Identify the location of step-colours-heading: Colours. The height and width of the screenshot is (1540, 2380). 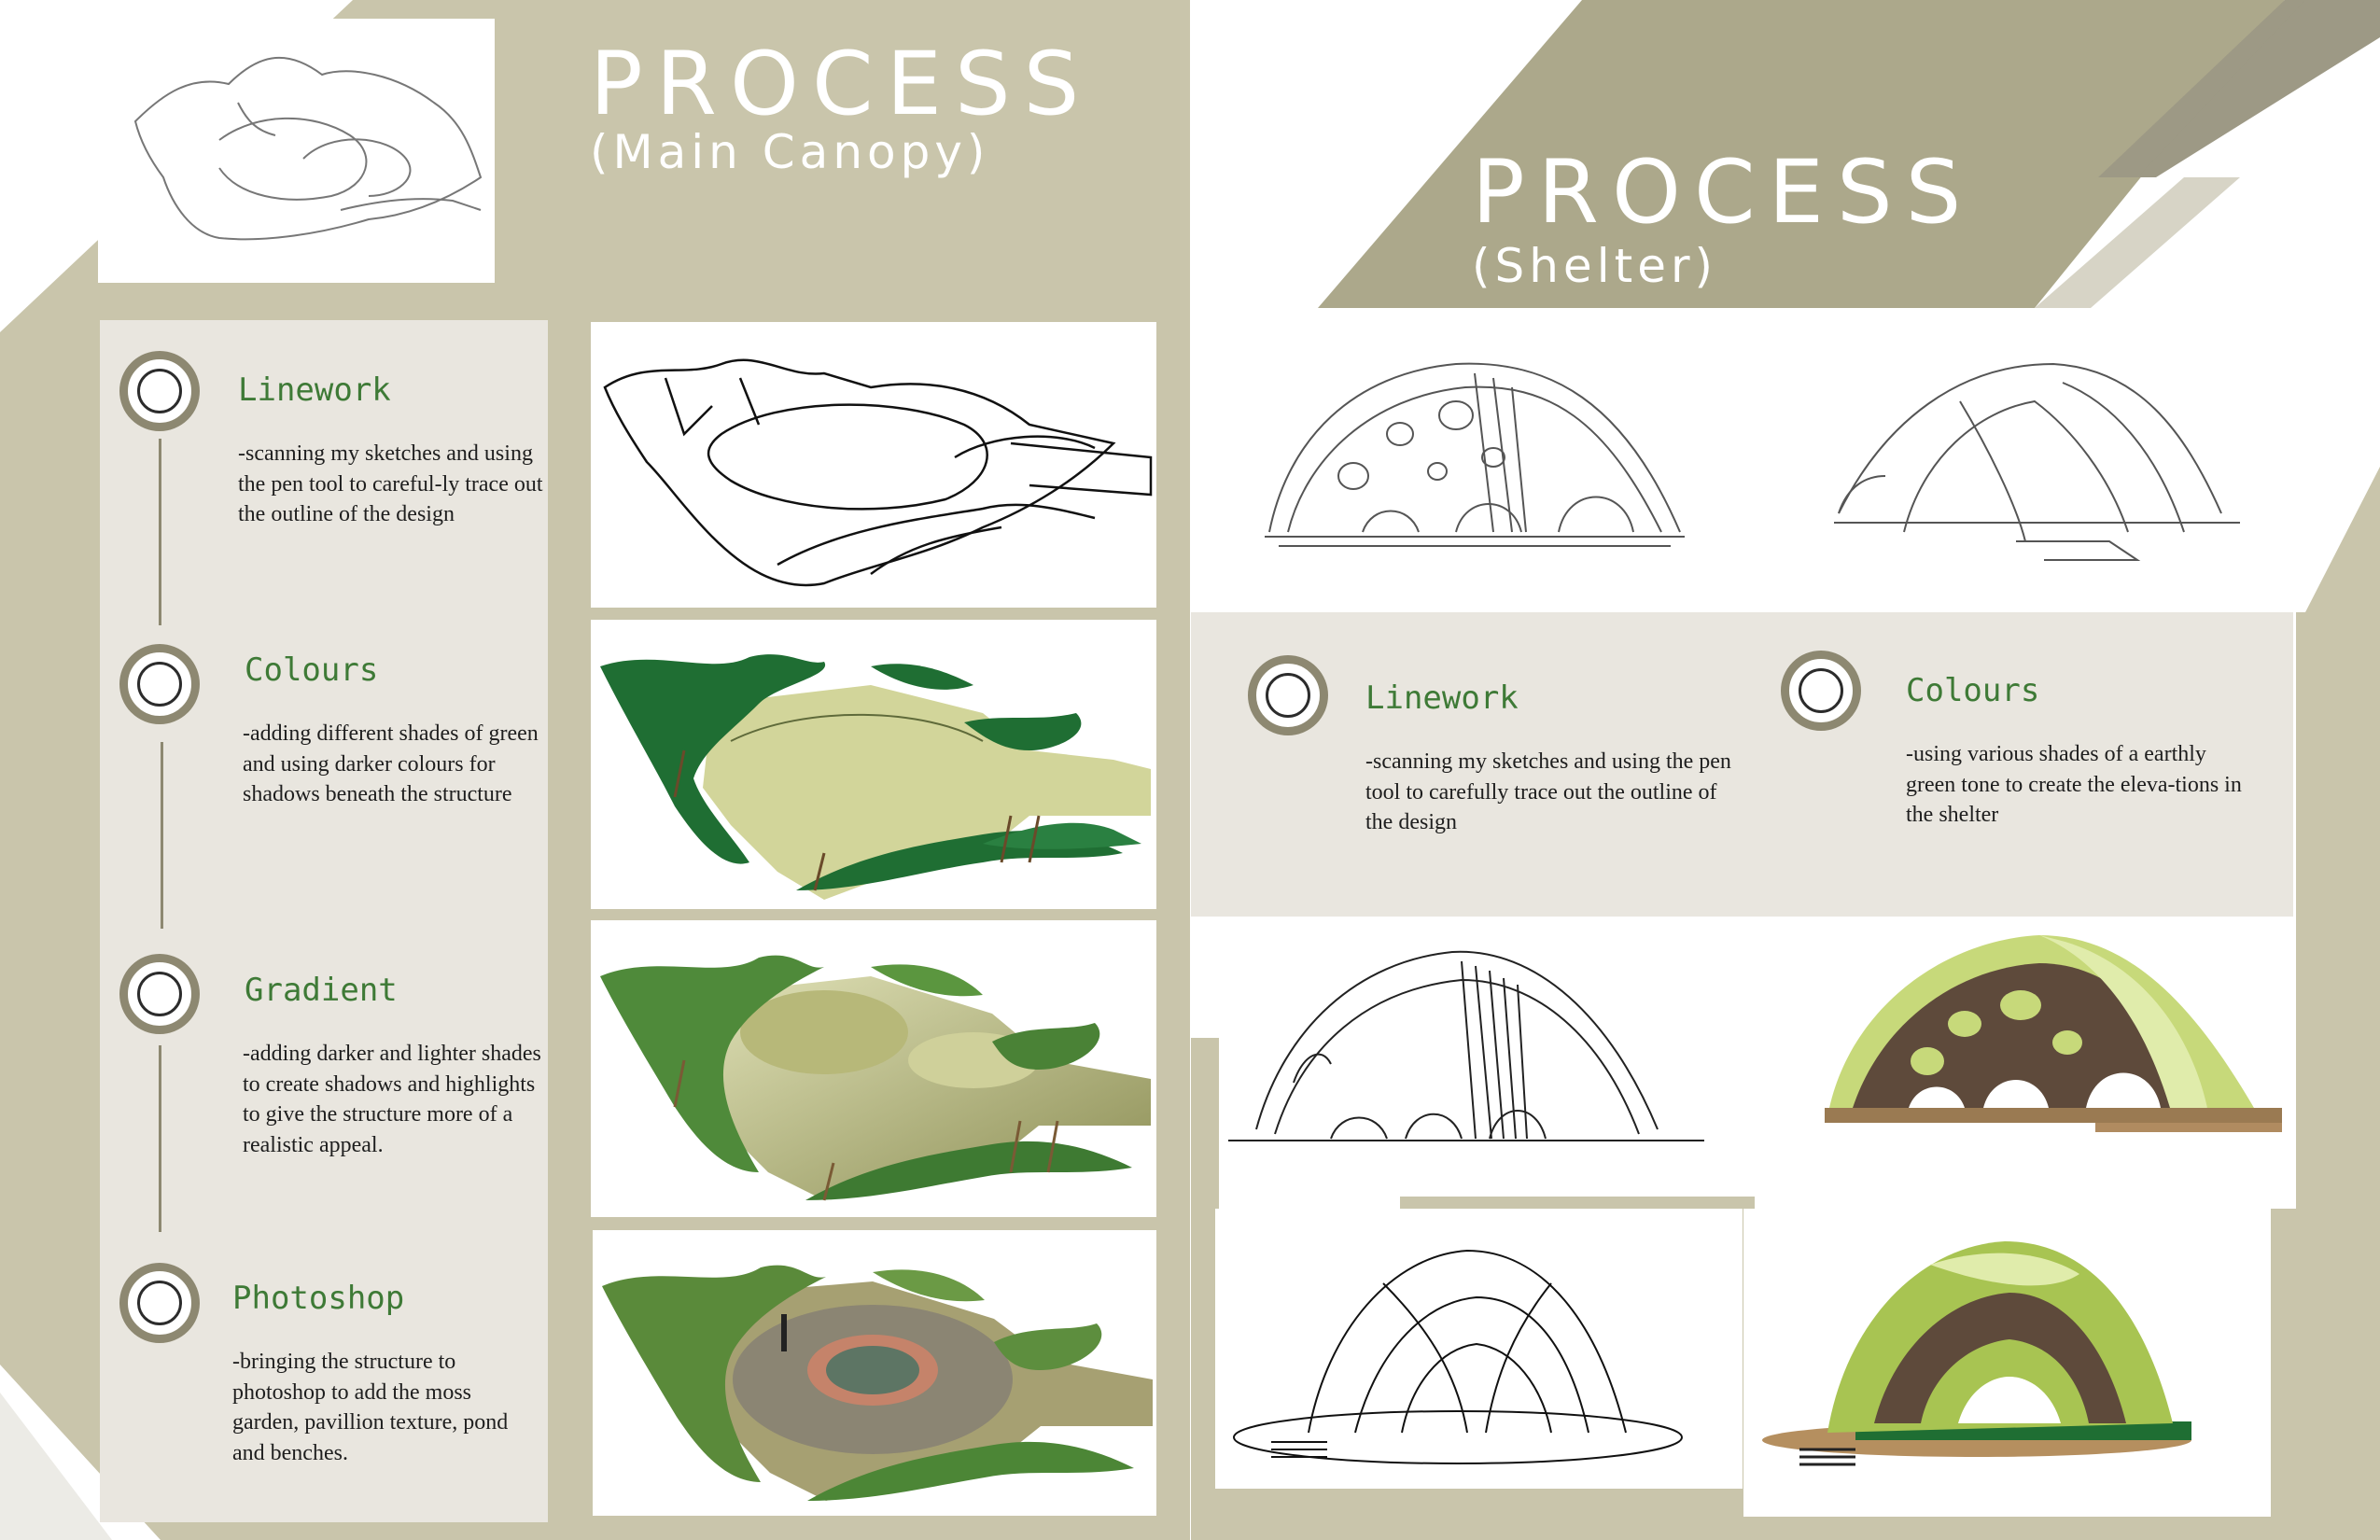
(312, 670).